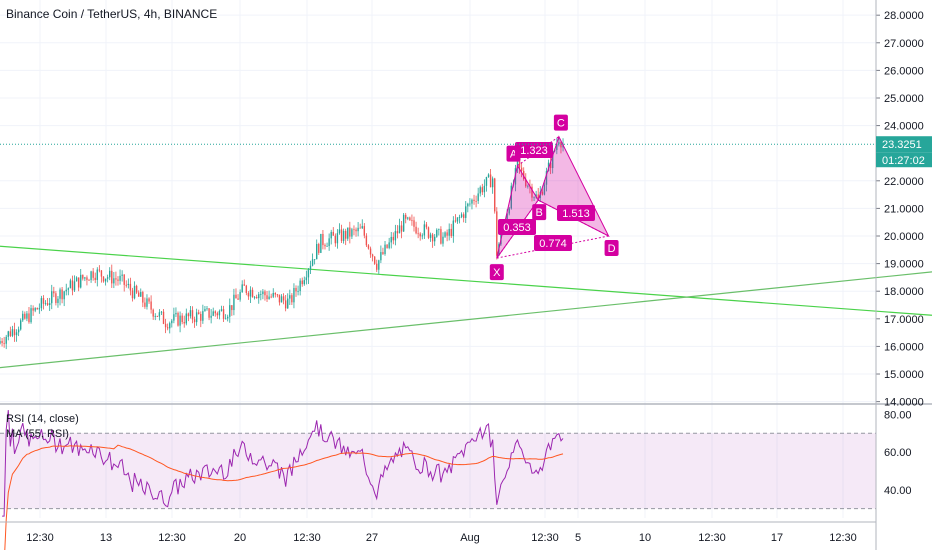 The height and width of the screenshot is (550, 932). Describe the element at coordinates (576, 213) in the screenshot. I see `pattern-ratio-badge` at that location.